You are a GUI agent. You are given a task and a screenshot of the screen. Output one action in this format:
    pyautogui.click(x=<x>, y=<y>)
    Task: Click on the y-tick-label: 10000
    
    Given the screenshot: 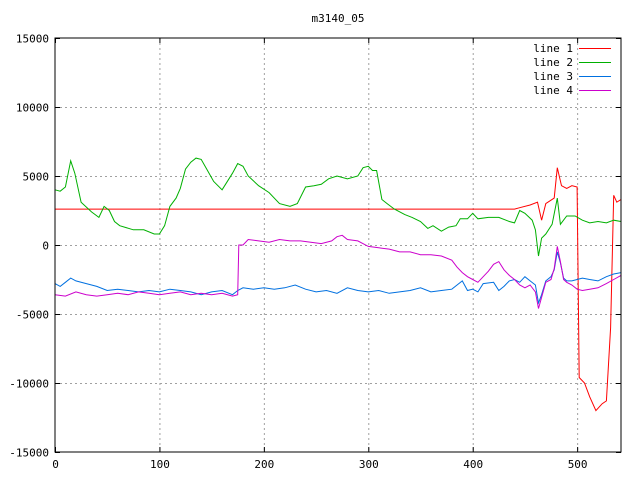 What is the action you would take?
    pyautogui.click(x=32, y=108)
    